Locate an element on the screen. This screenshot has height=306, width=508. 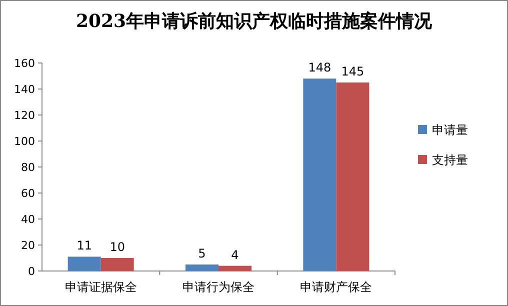
data-label: 148 is located at coordinates (320, 67).